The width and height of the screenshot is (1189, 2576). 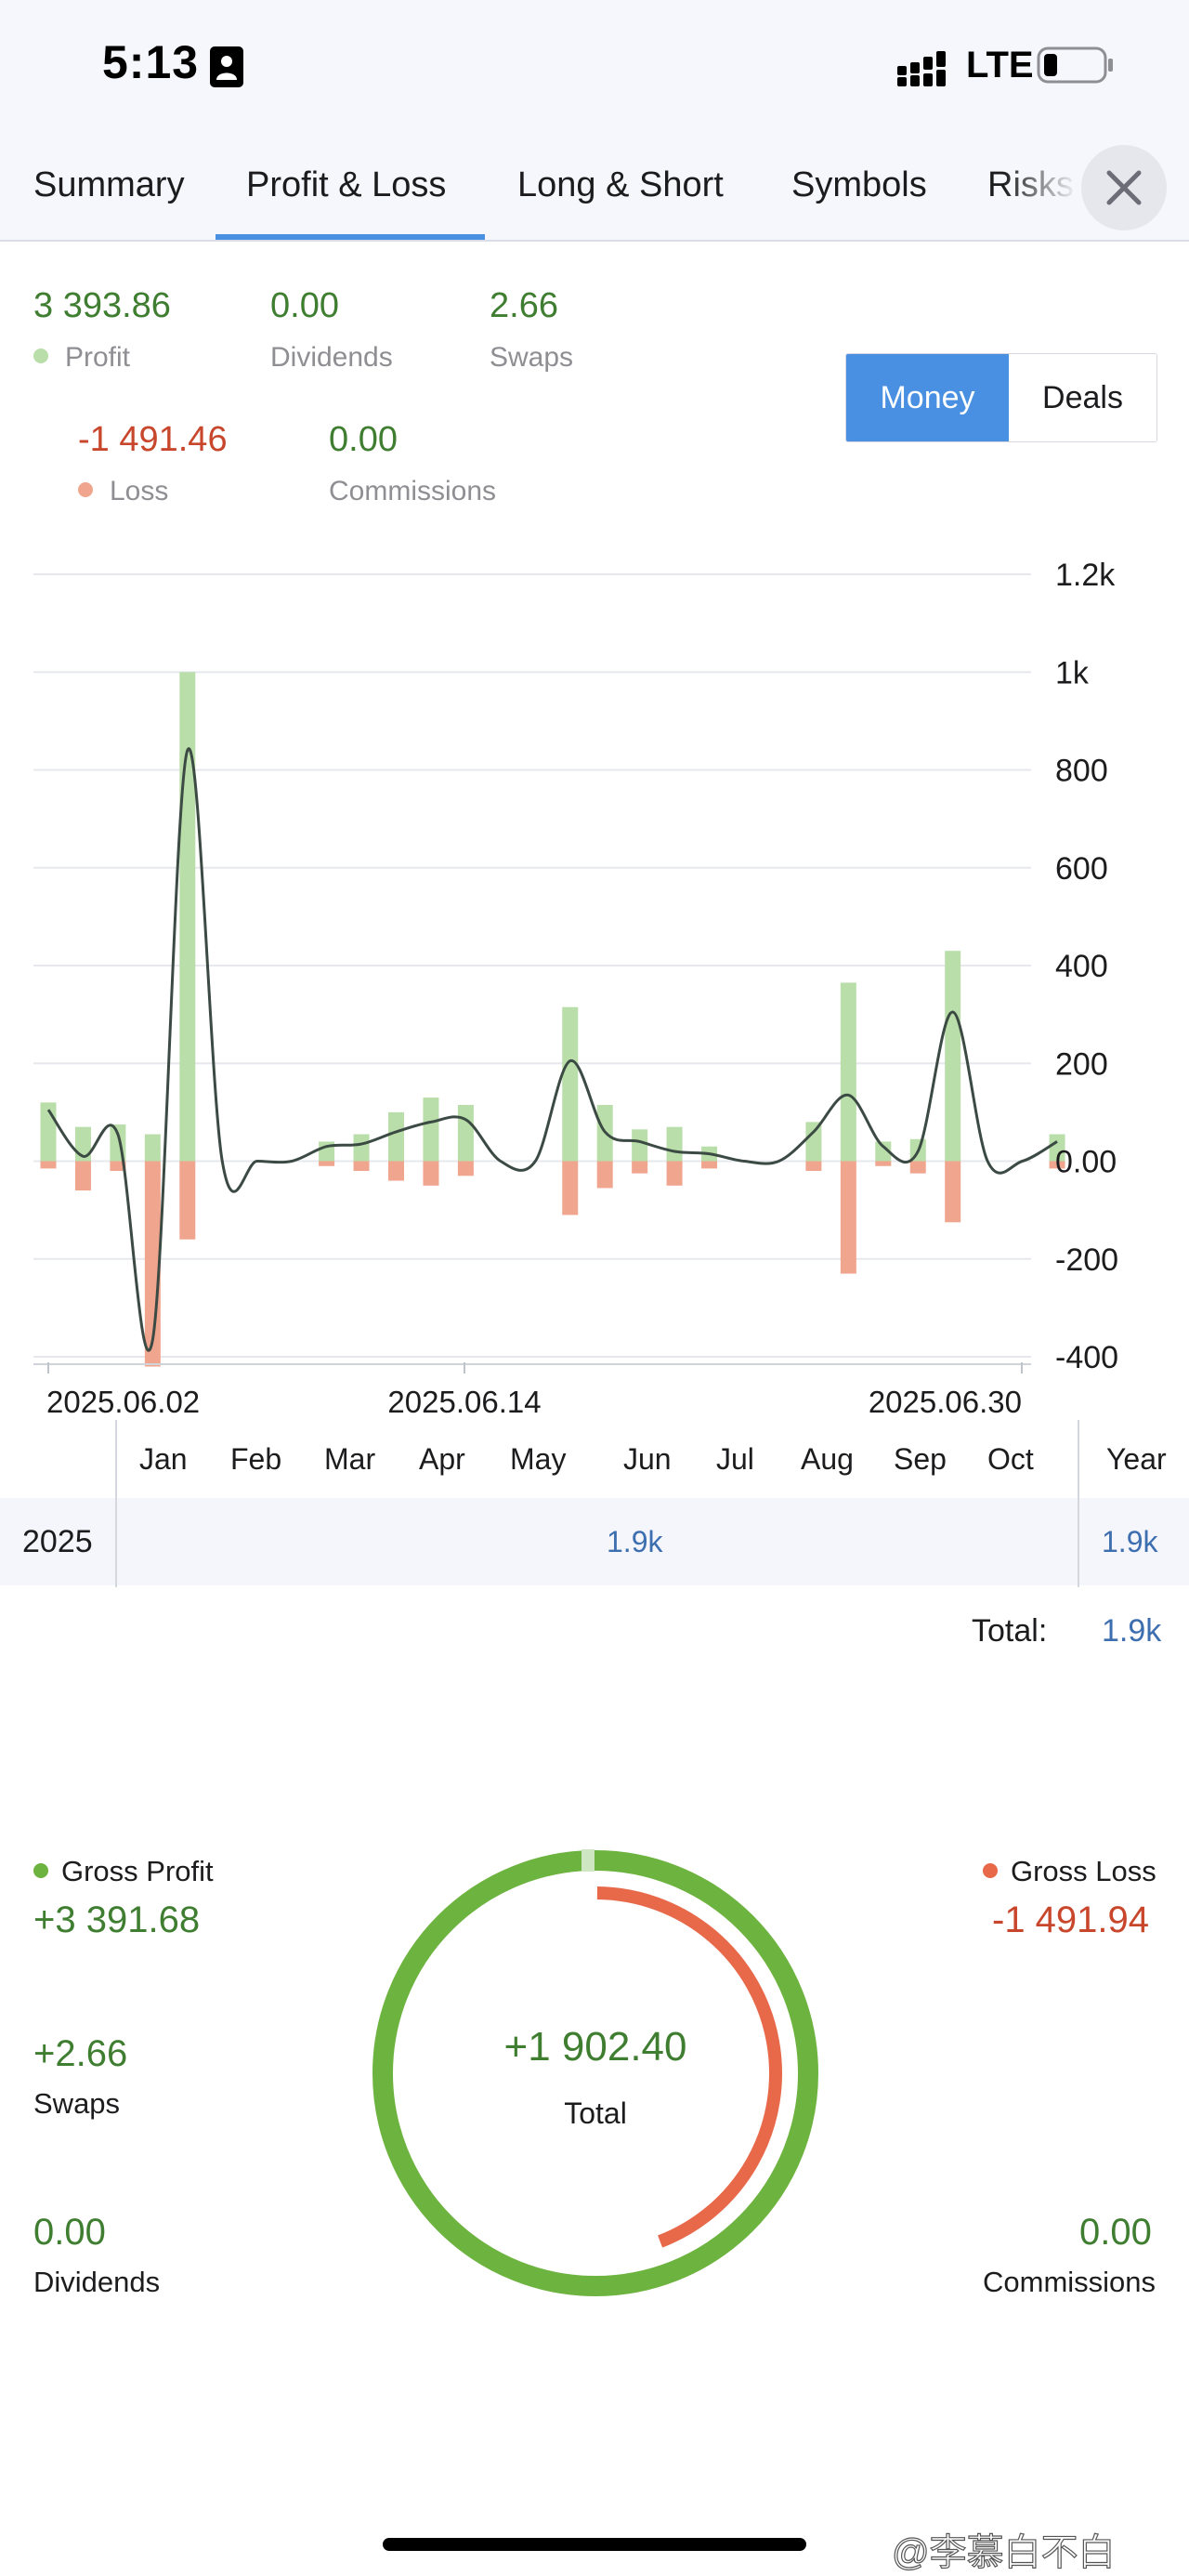 I want to click on profit-value: 3 393.86, so click(x=102, y=305).